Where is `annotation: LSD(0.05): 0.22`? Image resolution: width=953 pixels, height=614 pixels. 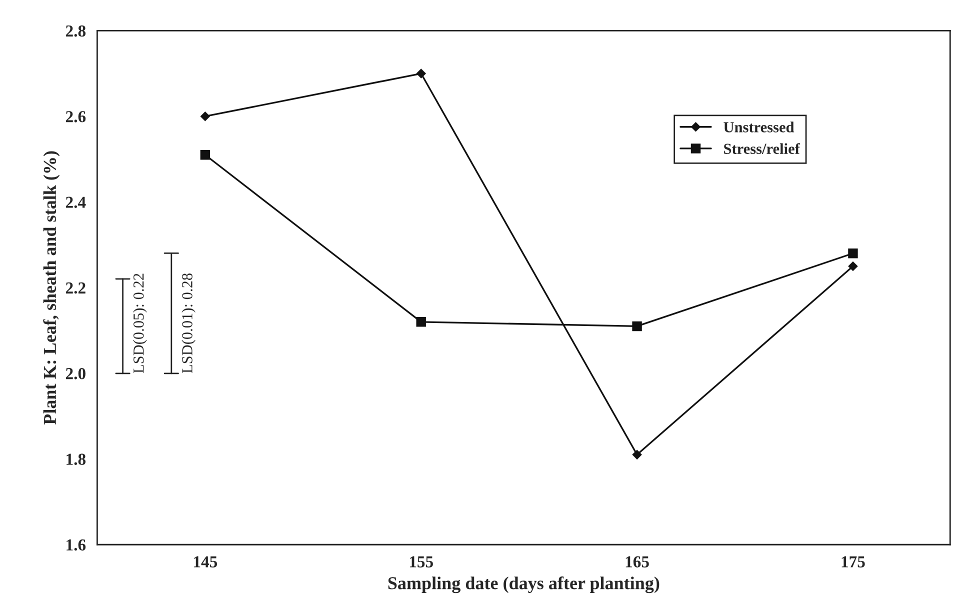 annotation: LSD(0.05): 0.22 is located at coordinates (140, 324).